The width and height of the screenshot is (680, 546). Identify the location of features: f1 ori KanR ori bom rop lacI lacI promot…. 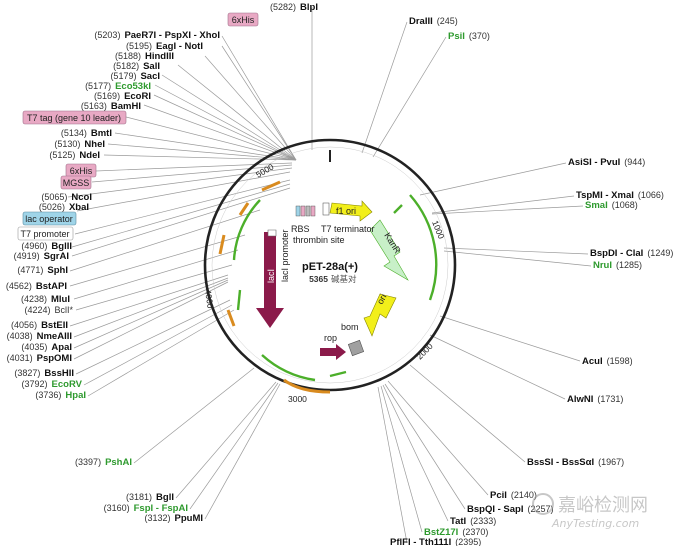
(328, 287).